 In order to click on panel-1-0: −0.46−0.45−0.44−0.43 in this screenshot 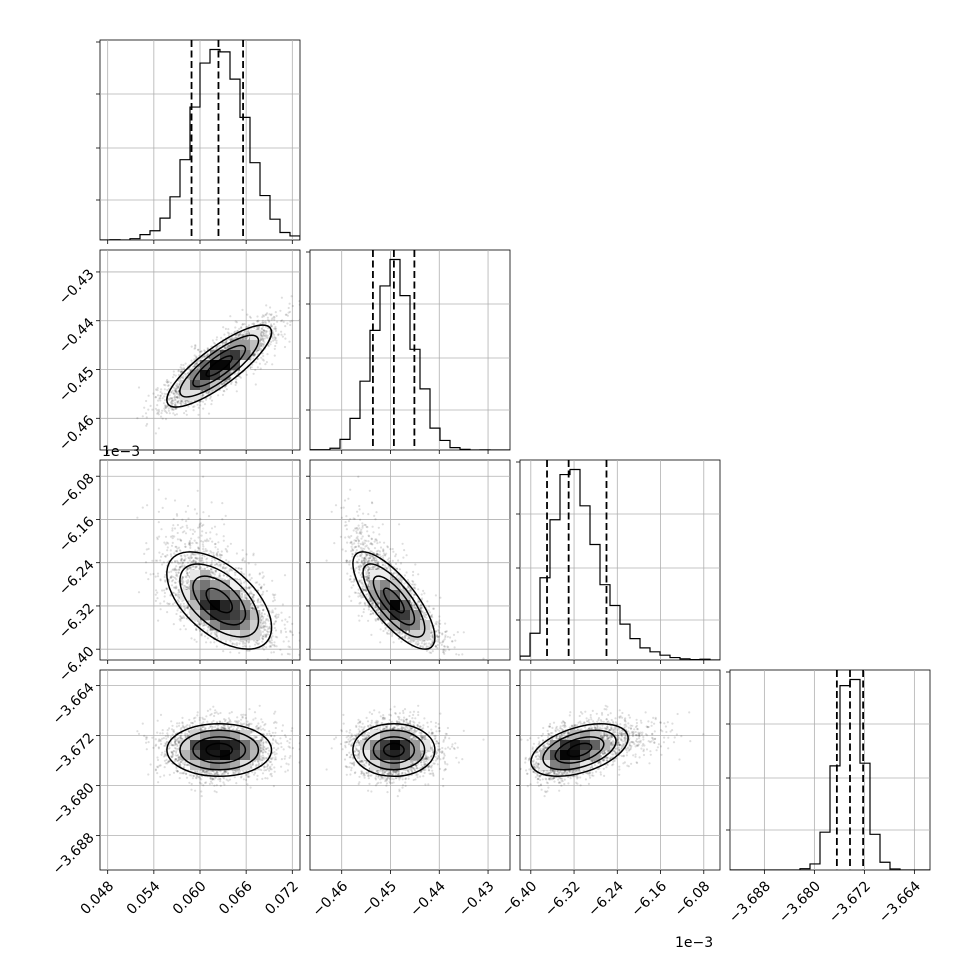, I will do `click(178, 351)`.